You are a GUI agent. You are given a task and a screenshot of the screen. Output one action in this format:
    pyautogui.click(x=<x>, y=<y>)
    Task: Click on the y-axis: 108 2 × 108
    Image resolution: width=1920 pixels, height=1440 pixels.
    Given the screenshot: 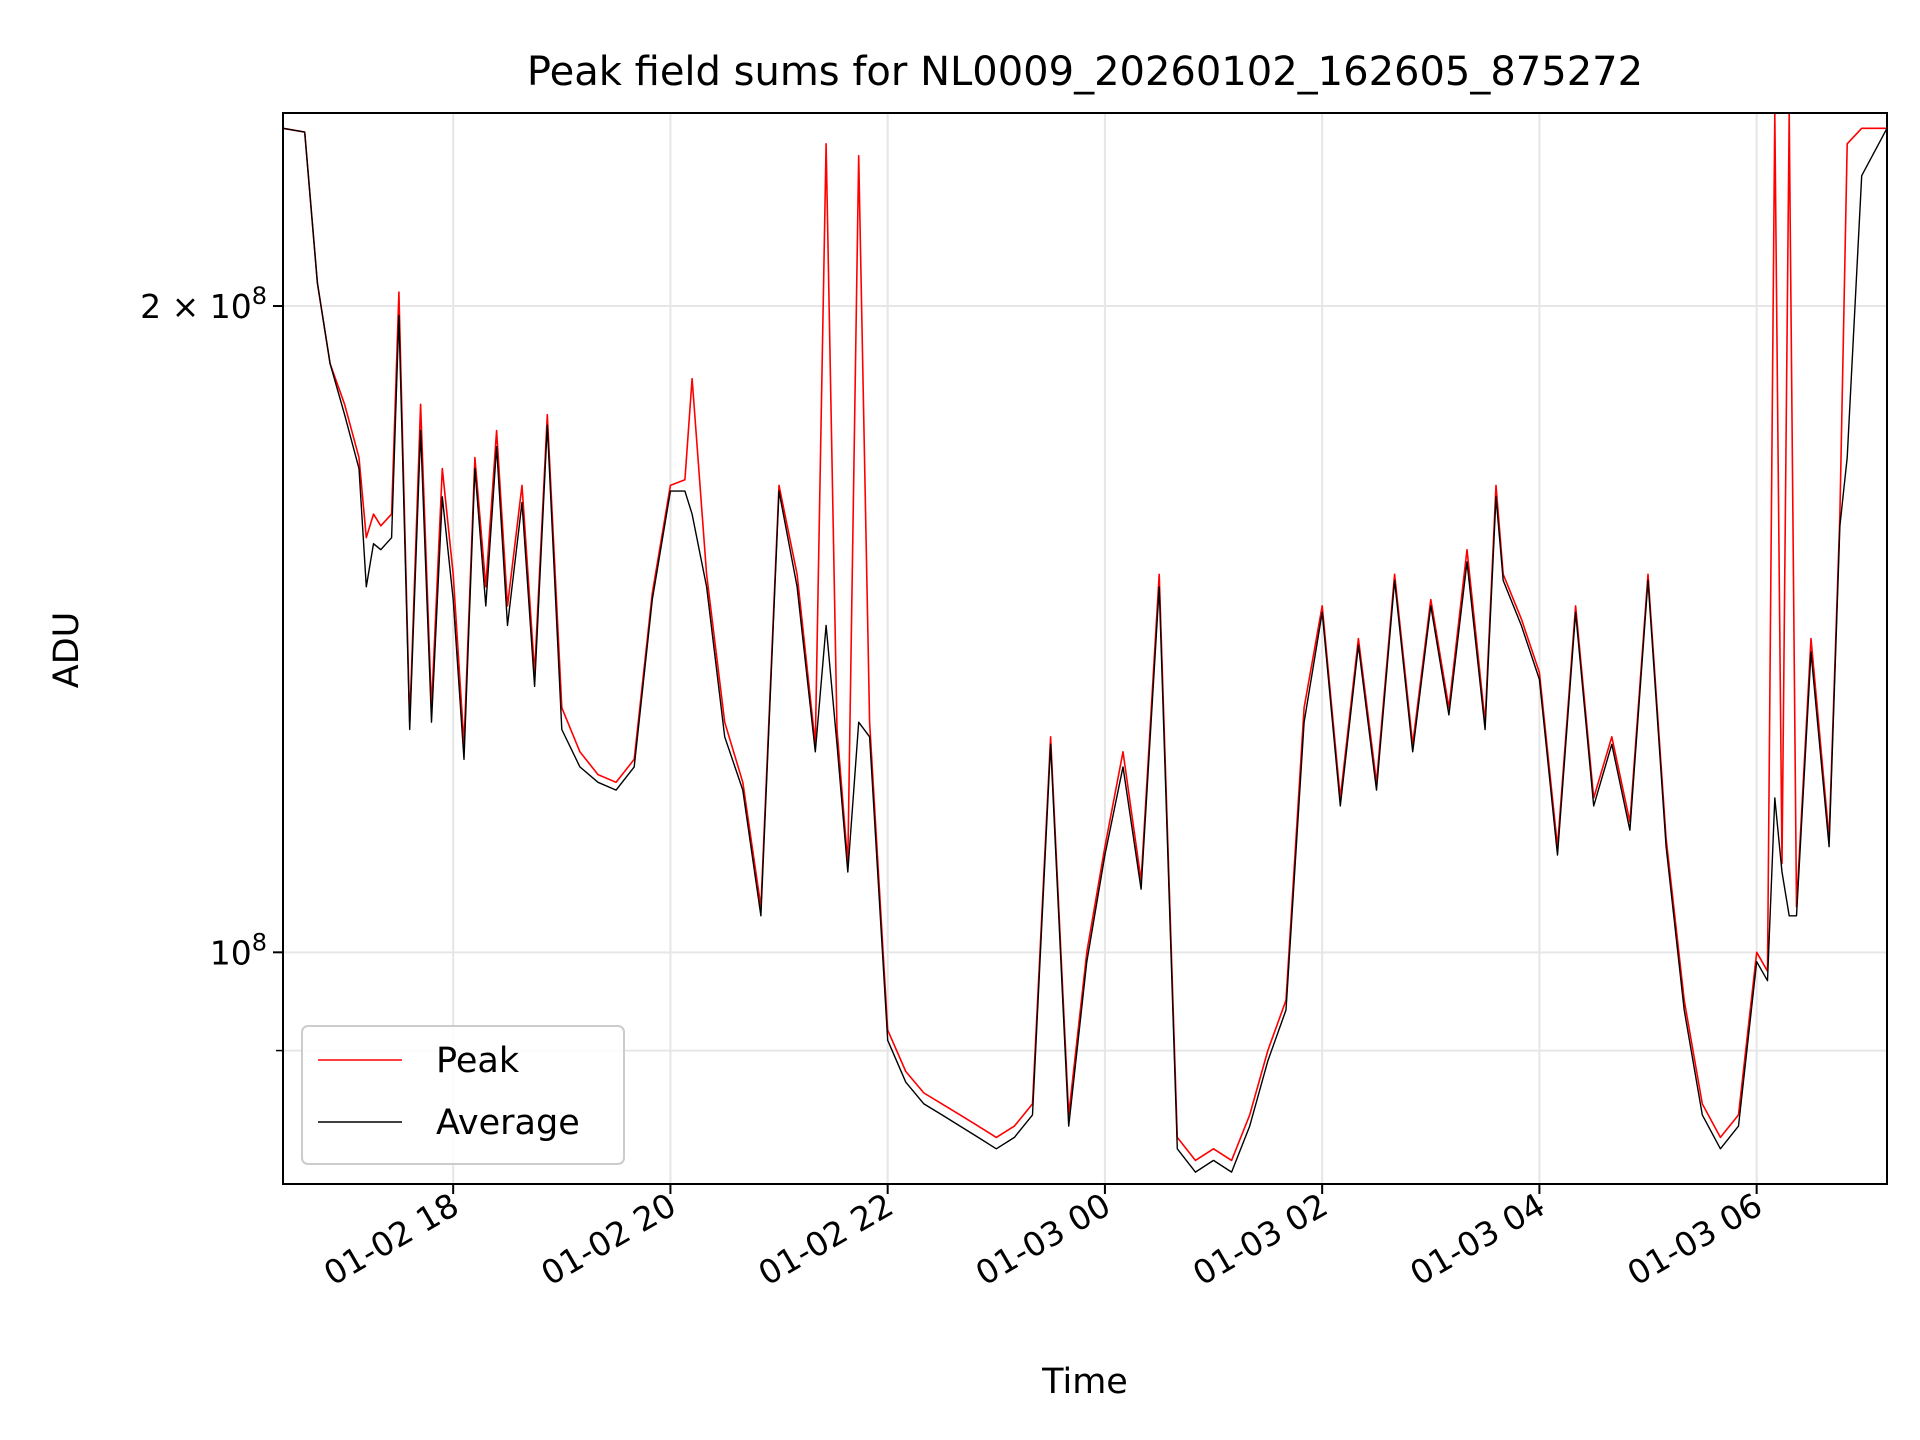 What is the action you would take?
    pyautogui.click(x=211, y=667)
    